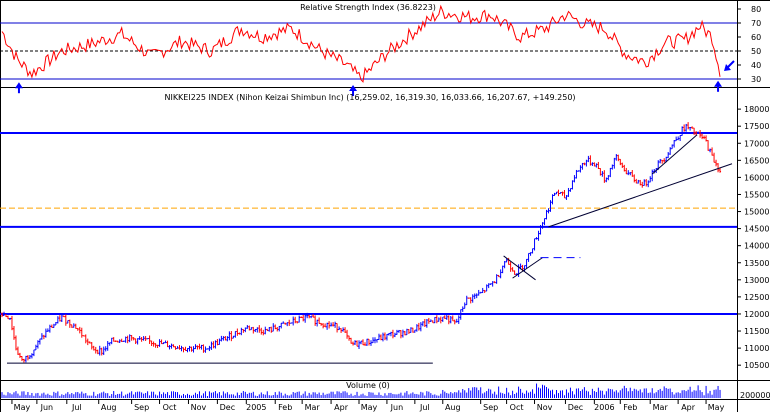 This screenshot has width=770, height=412. I want to click on price-panel-bottom, so click(385, 380).